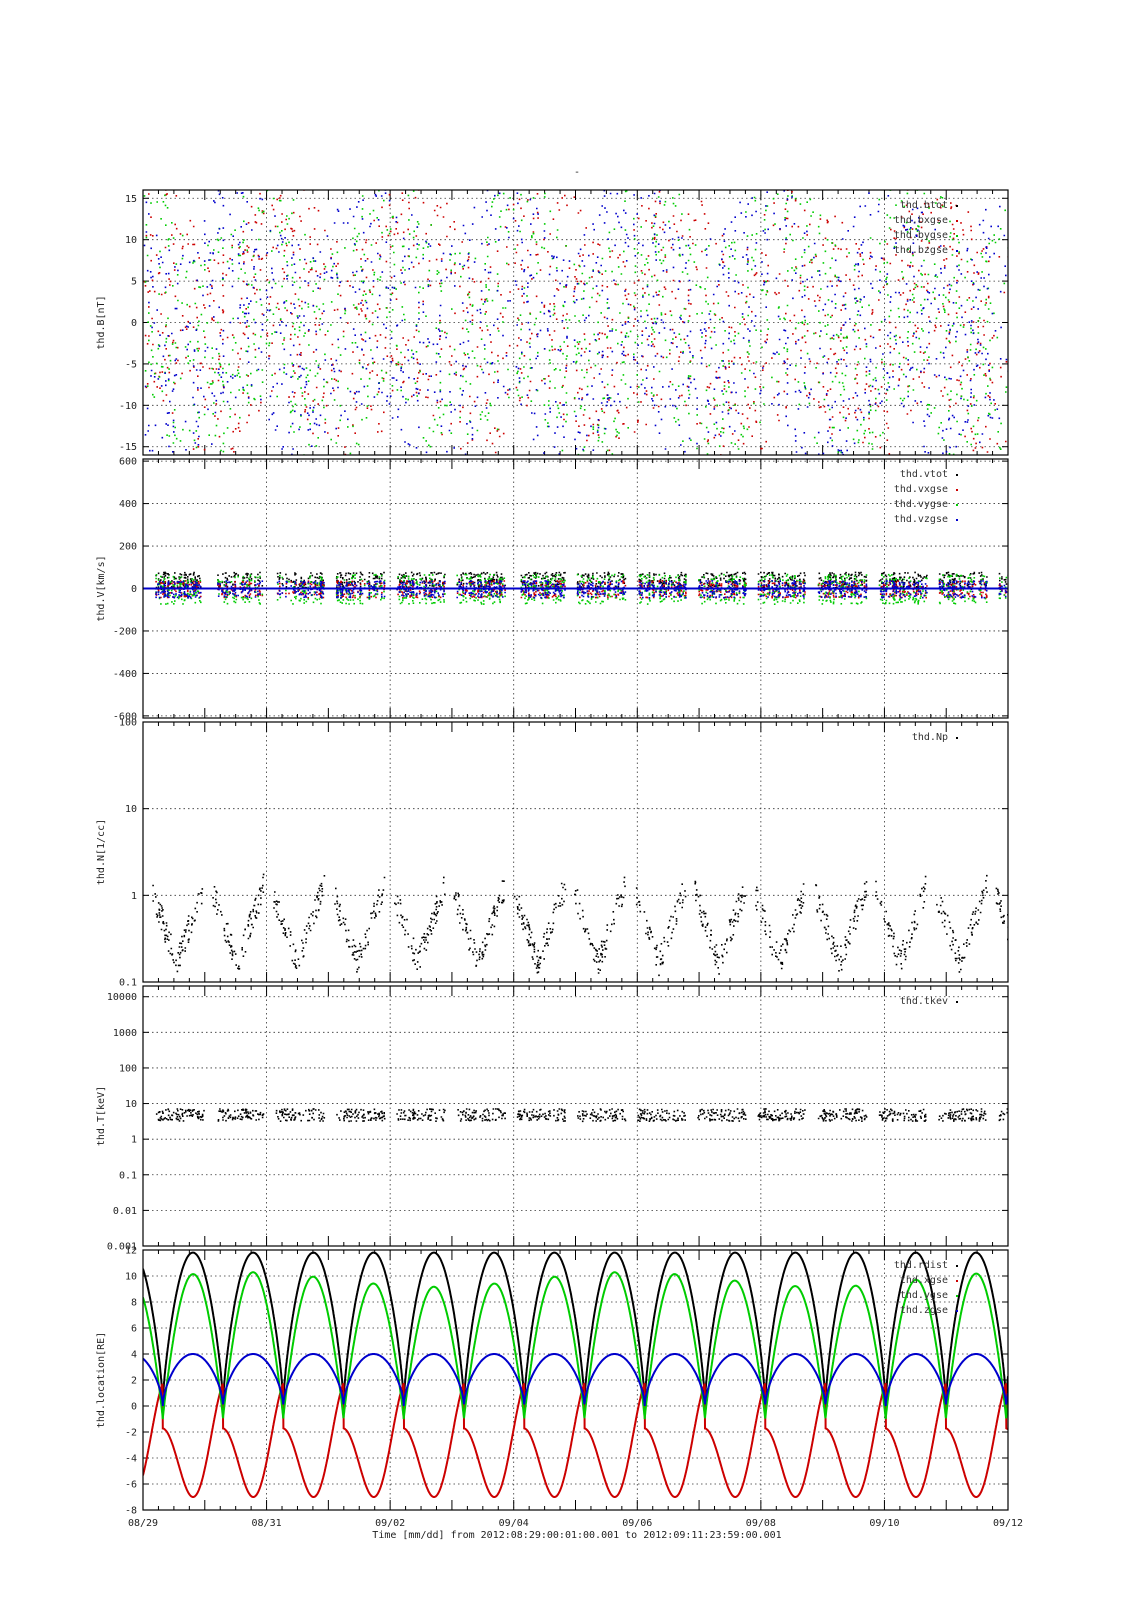 This screenshot has height=1600, width=1131. What do you see at coordinates (924, 1310) in the screenshot?
I see `legend-entry: thd.zgse` at bounding box center [924, 1310].